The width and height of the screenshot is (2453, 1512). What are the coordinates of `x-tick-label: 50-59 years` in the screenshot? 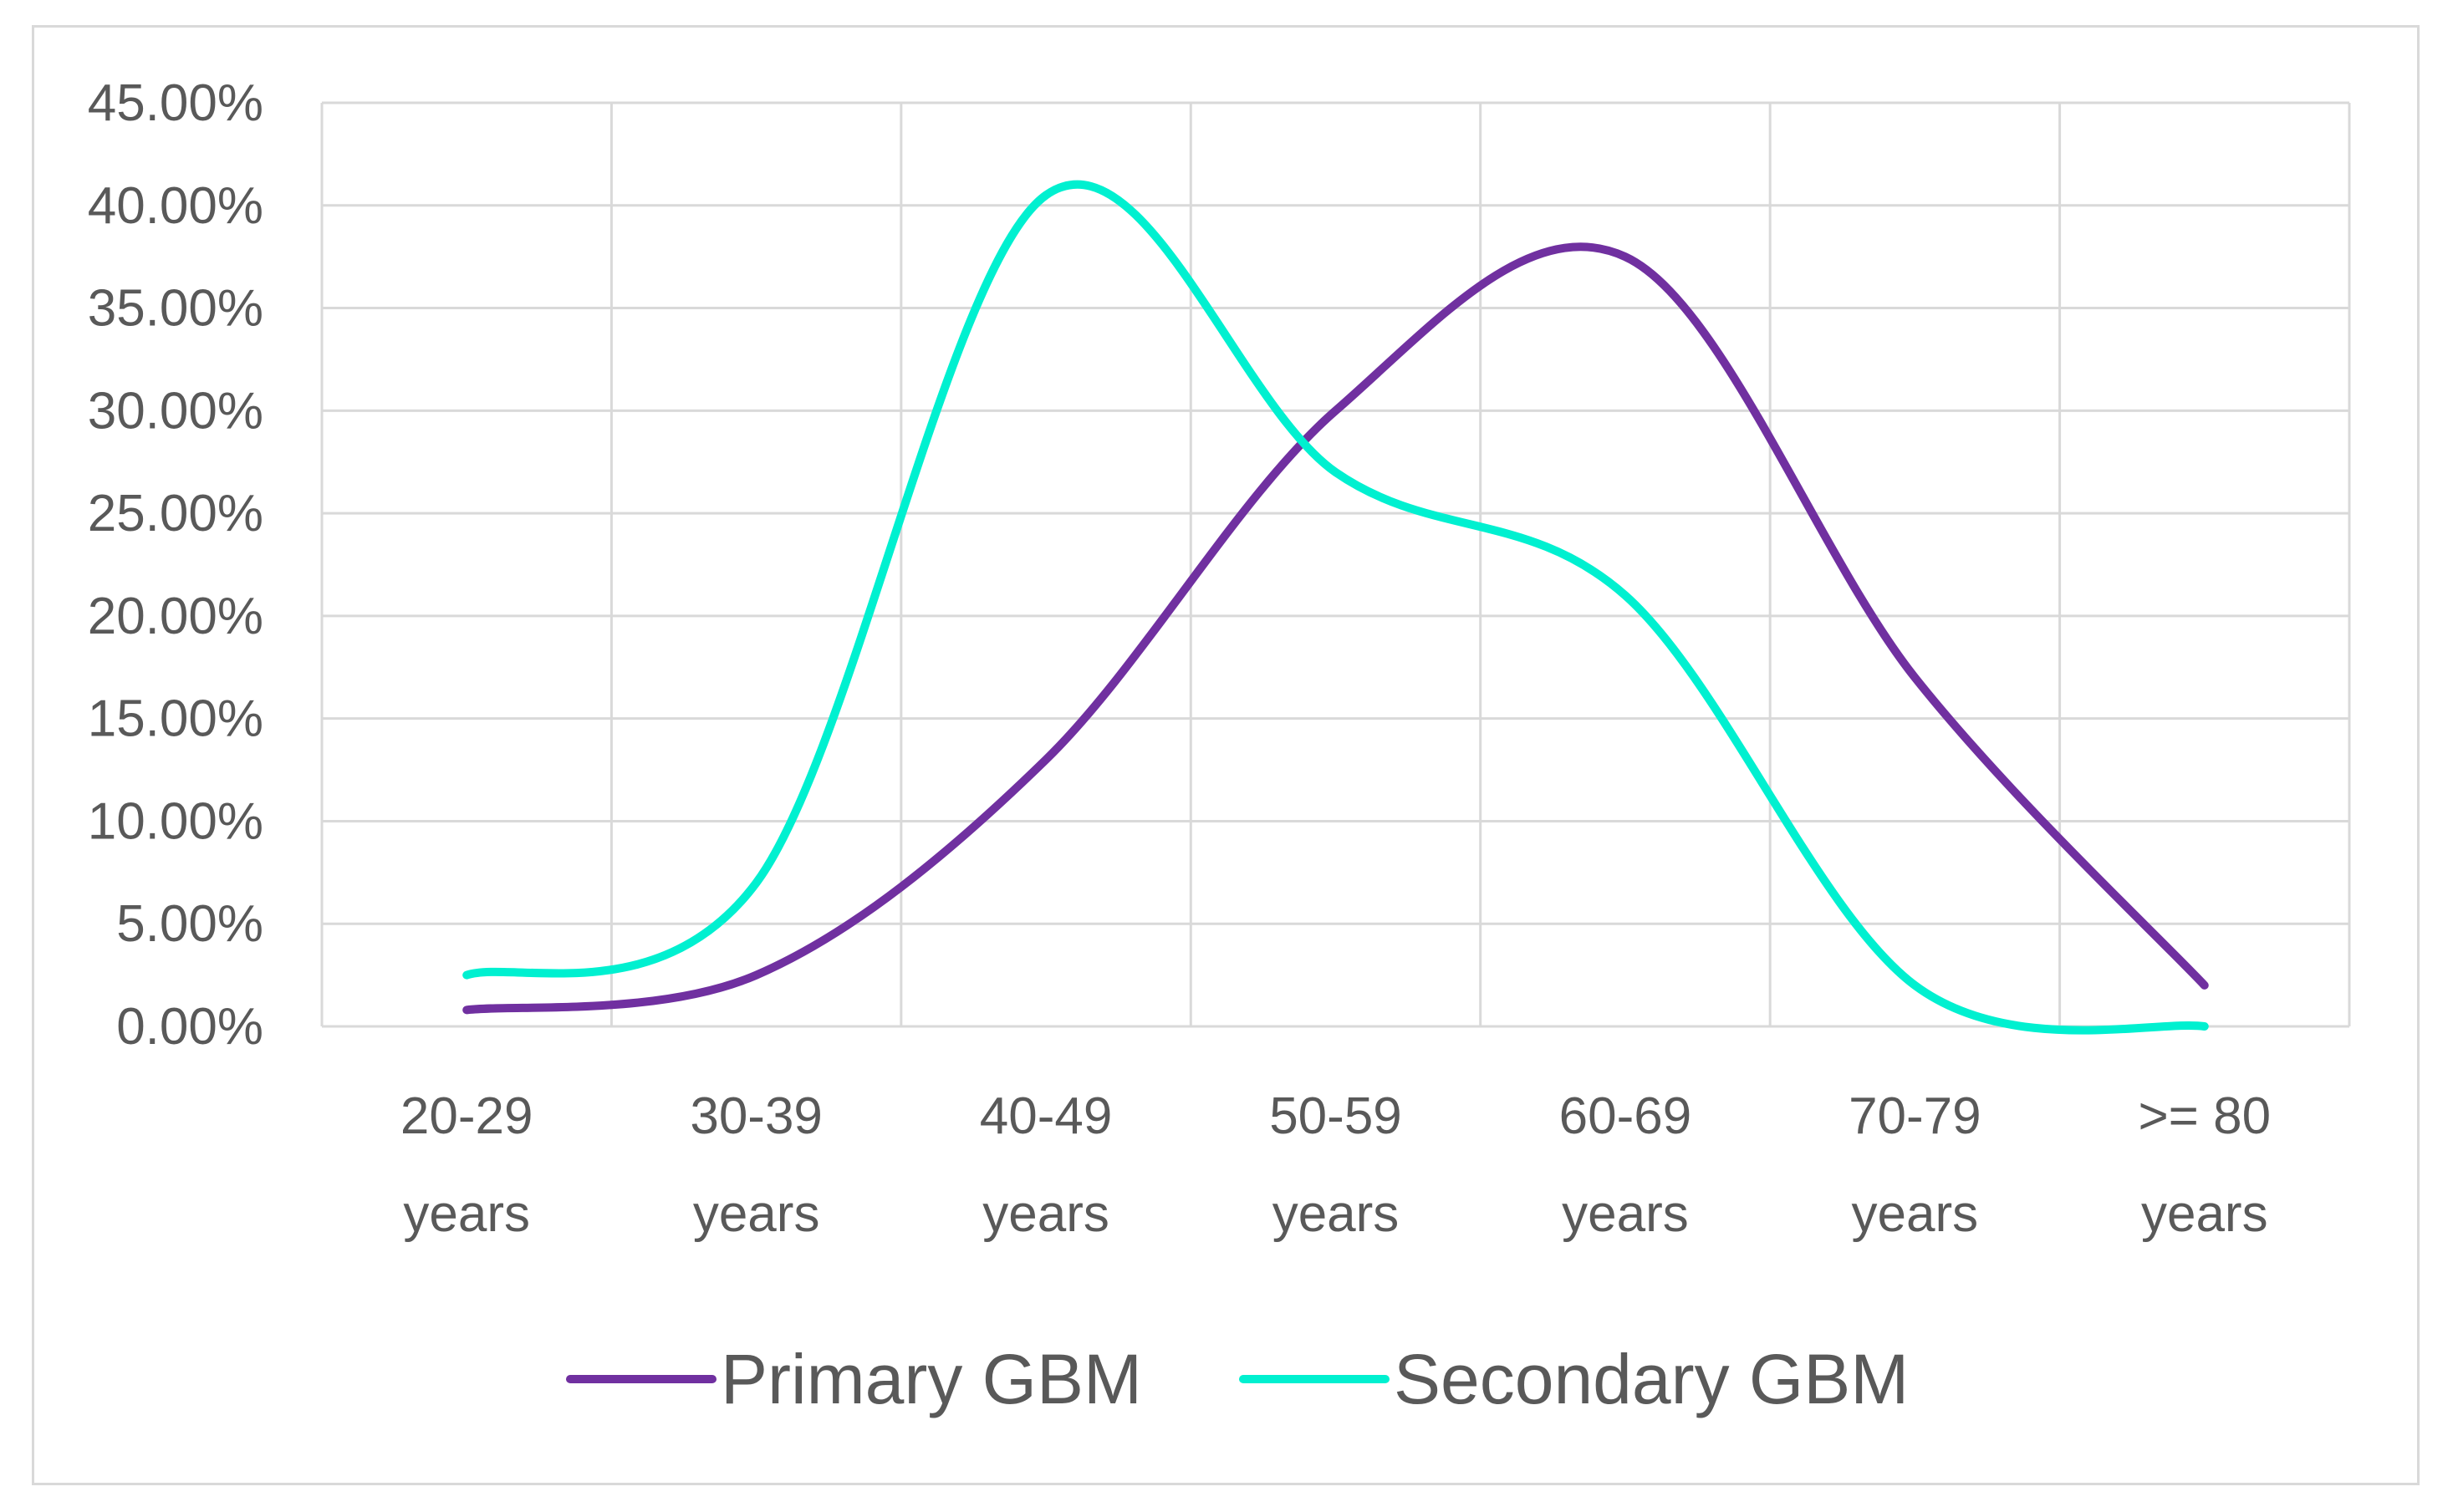 It's located at (1336, 1165).